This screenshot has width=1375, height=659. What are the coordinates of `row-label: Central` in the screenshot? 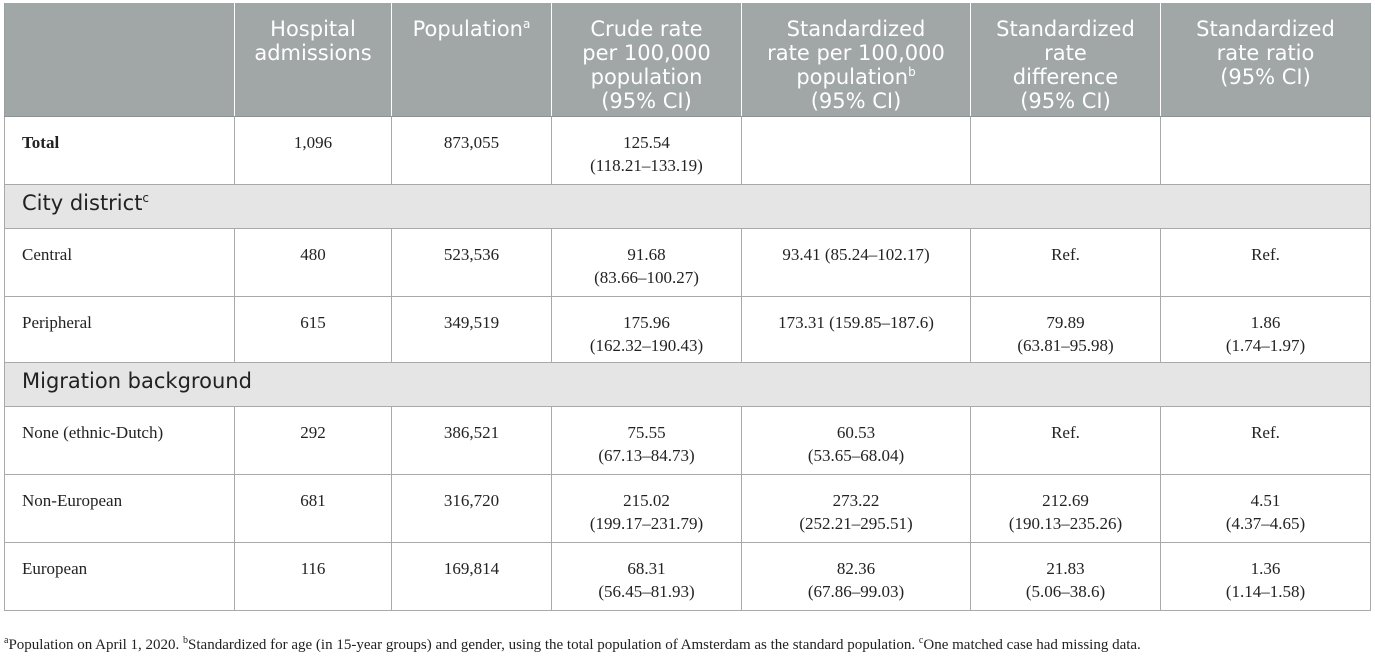 It's located at (119, 262).